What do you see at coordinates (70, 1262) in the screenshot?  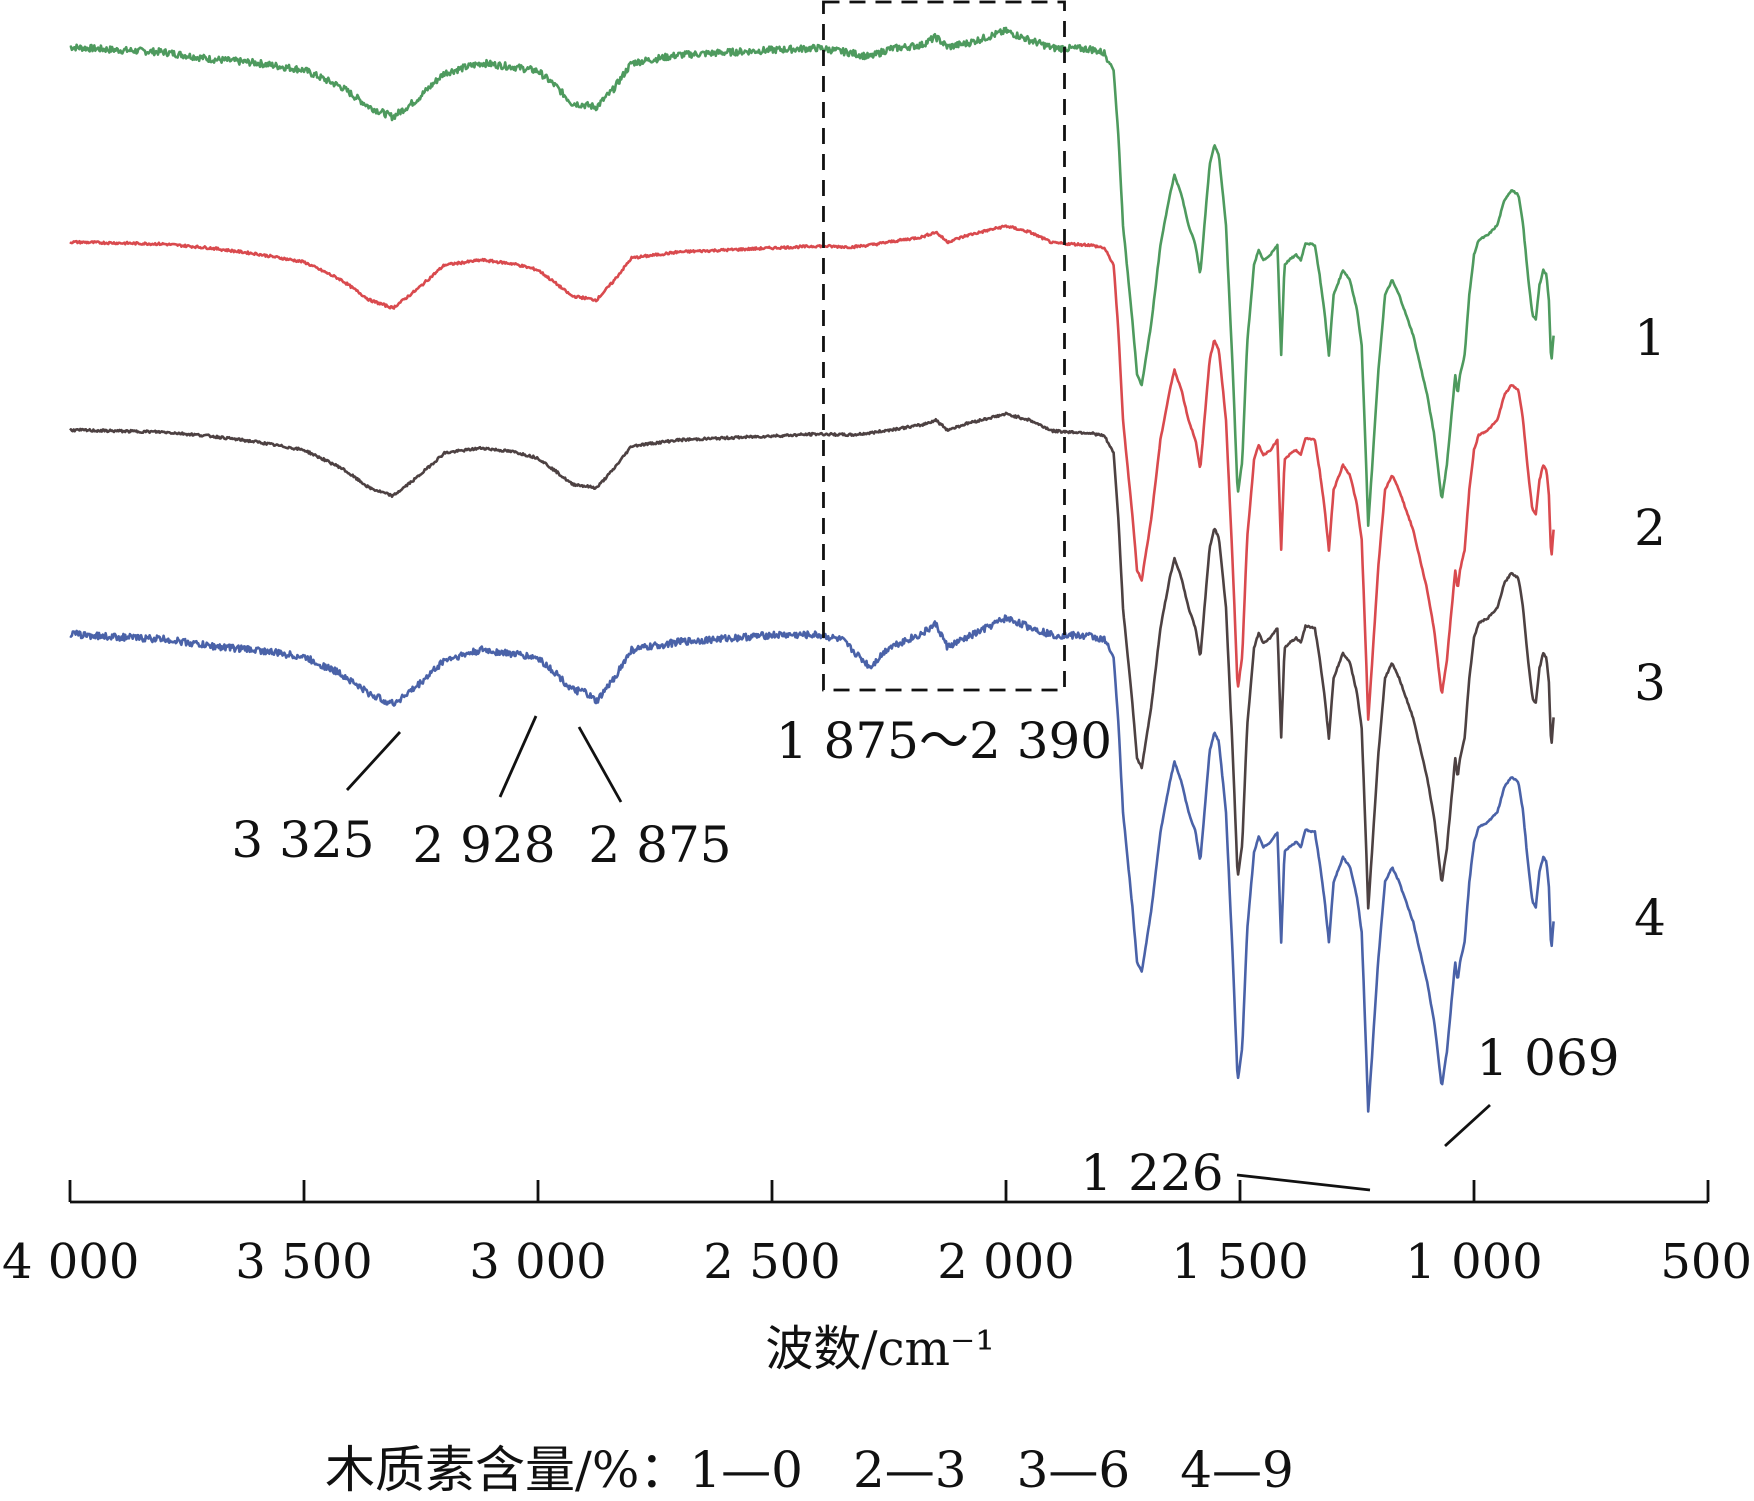 I see `x-tick-label-4000: 4 000` at bounding box center [70, 1262].